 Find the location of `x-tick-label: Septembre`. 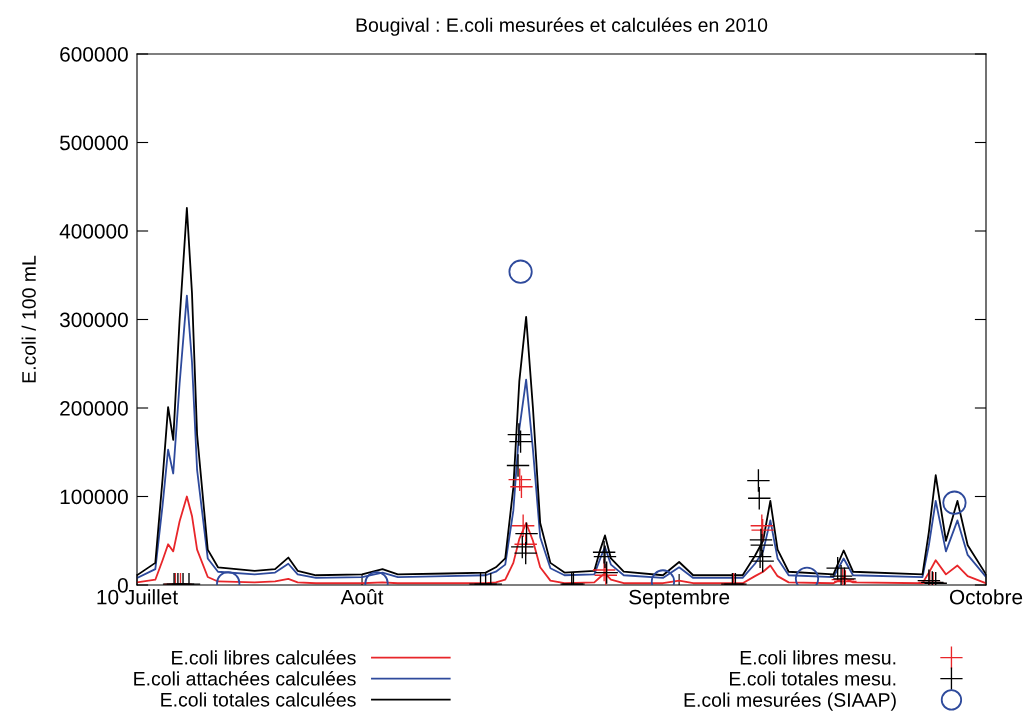

x-tick-label: Septembre is located at coordinates (679, 599).